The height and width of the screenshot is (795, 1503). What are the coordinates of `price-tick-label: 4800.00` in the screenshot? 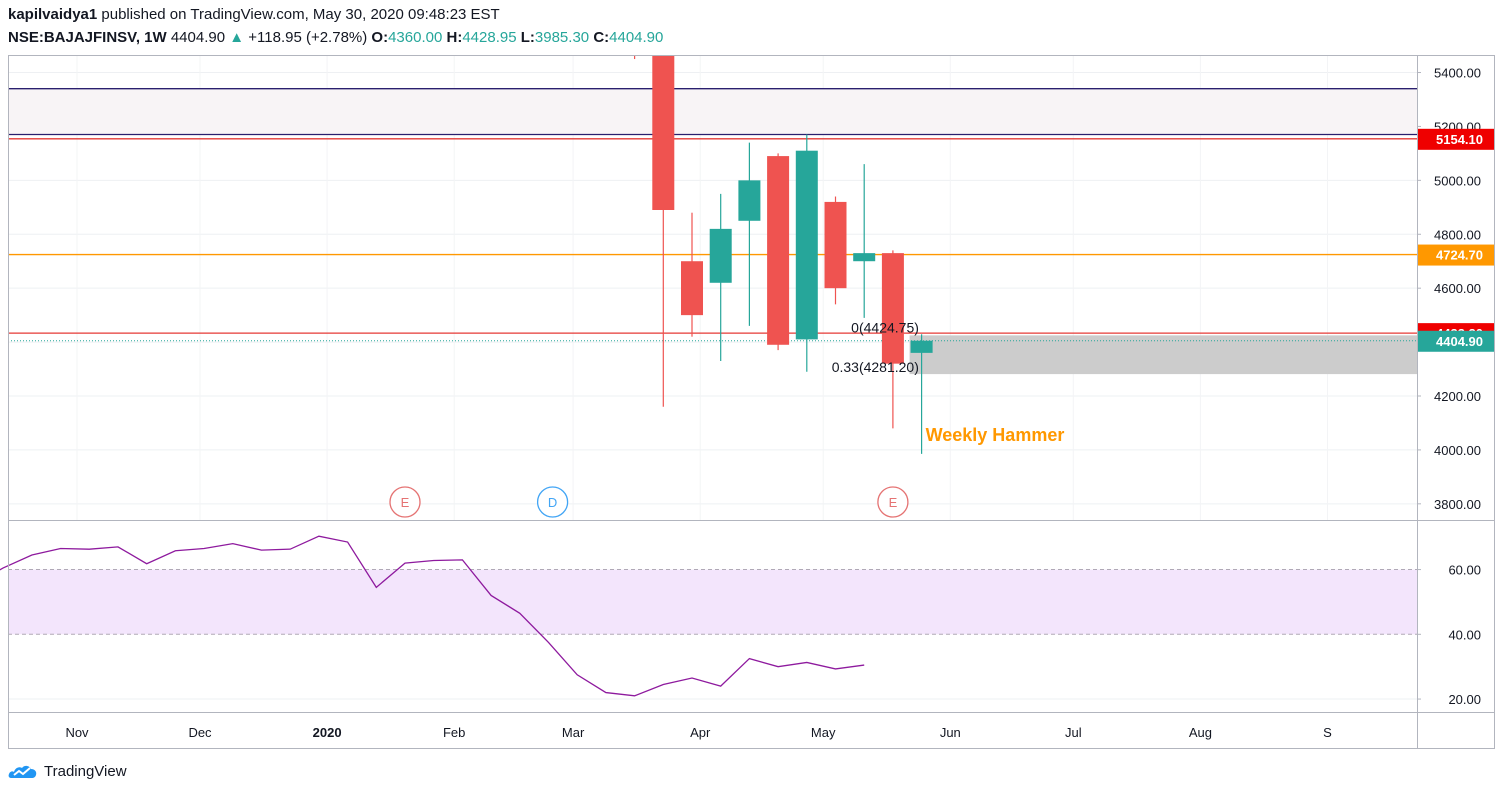 It's located at (1457, 234).